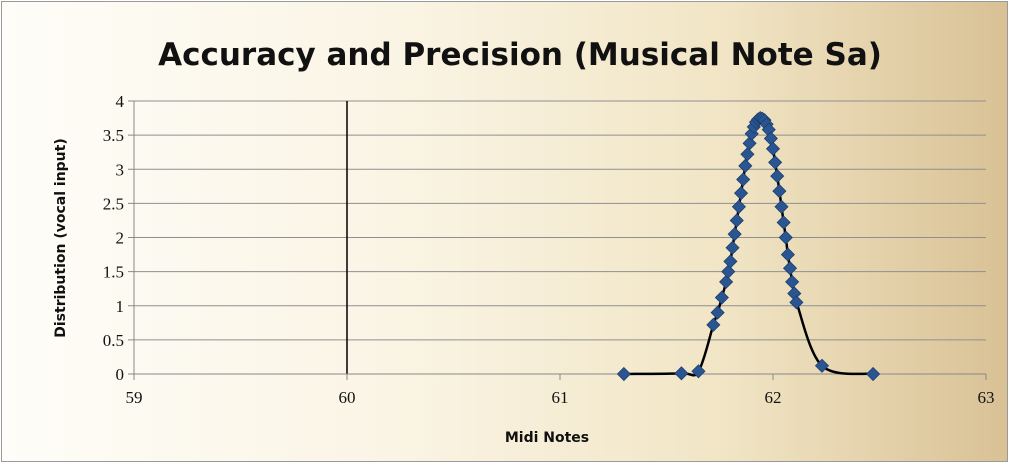 The image size is (1011, 465). Describe the element at coordinates (120, 306) in the screenshot. I see `y-tick-label: 1` at that location.